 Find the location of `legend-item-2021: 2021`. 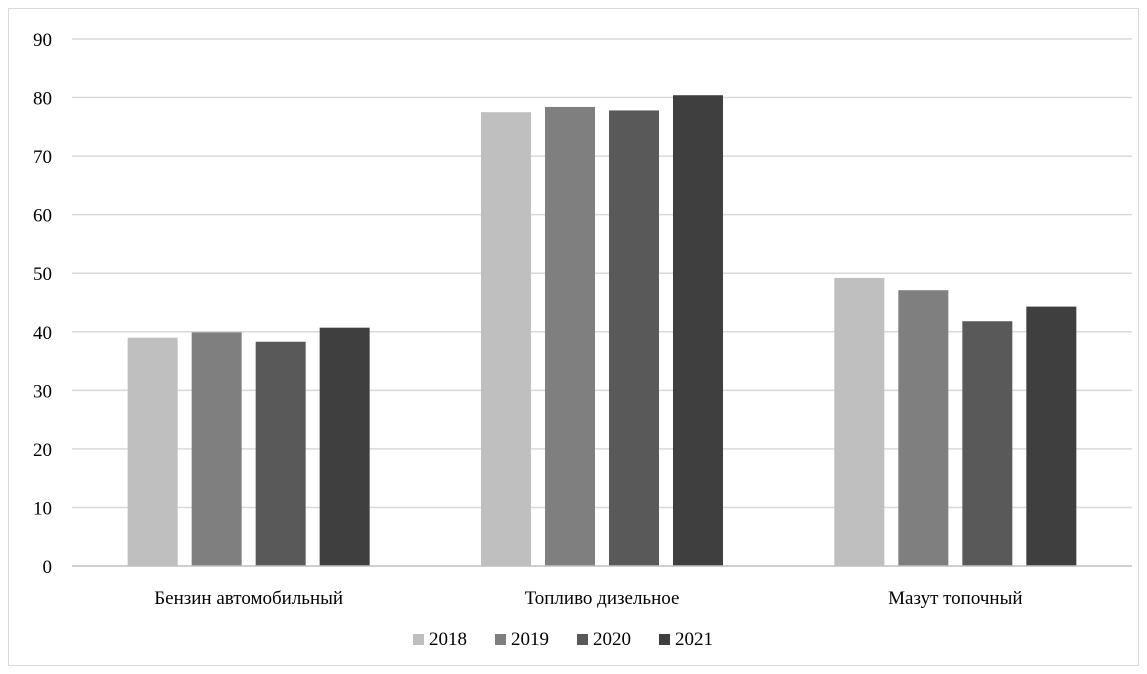

legend-item-2021: 2021 is located at coordinates (686, 639).